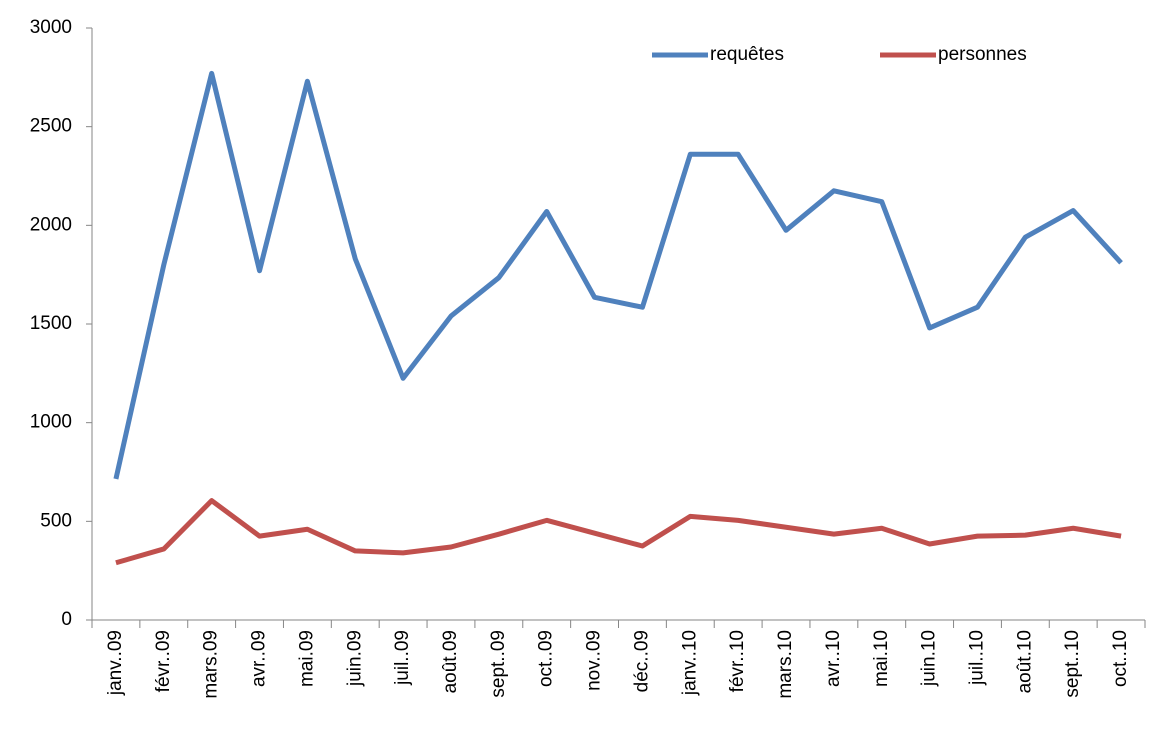  I want to click on y-tick-label: 500, so click(56, 520).